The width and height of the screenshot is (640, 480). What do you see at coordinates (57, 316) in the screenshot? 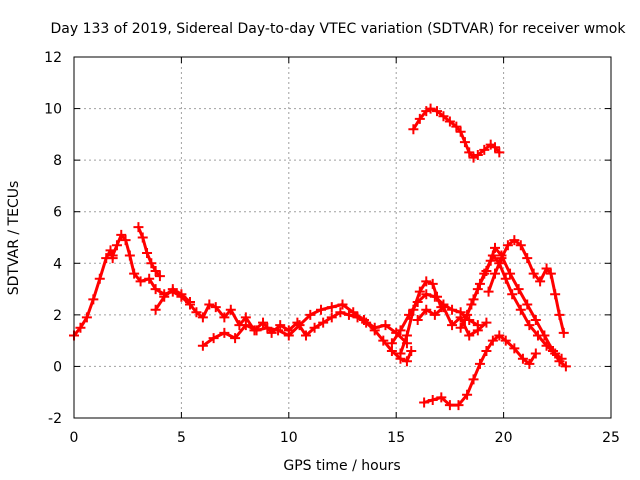
I see `y-tick-label: 2` at bounding box center [57, 316].